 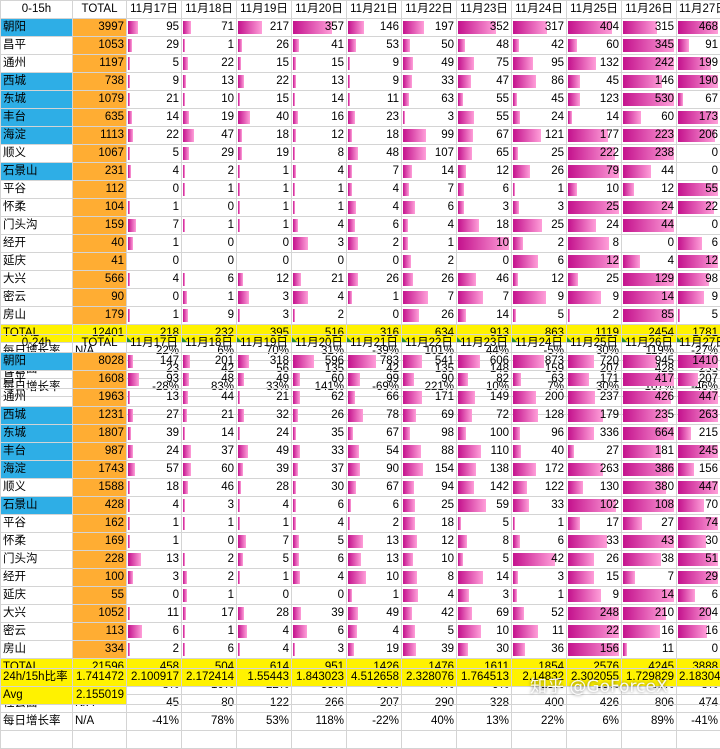 What do you see at coordinates (557, 613) in the screenshot?
I see `day-value: 52` at bounding box center [557, 613].